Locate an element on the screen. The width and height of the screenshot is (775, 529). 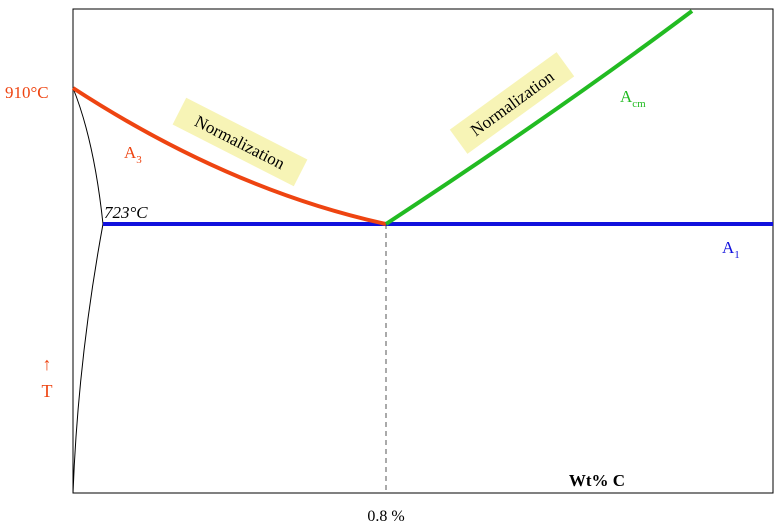
a3-label: A3 is located at coordinates (133, 154).